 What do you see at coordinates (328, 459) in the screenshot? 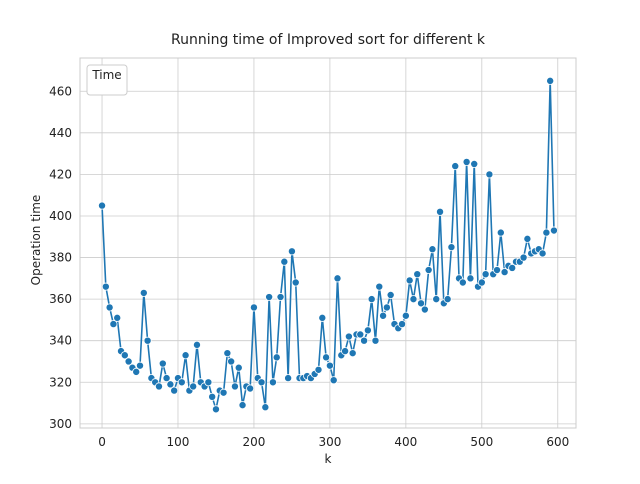
I see `x-axis-label: k` at bounding box center [328, 459].